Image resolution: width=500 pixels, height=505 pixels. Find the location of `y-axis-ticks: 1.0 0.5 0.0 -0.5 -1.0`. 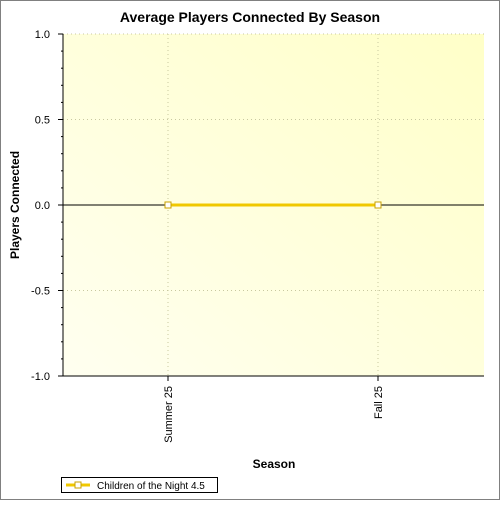

y-axis-ticks: 1.0 0.5 0.0 -0.5 -1.0 is located at coordinates (47, 206).